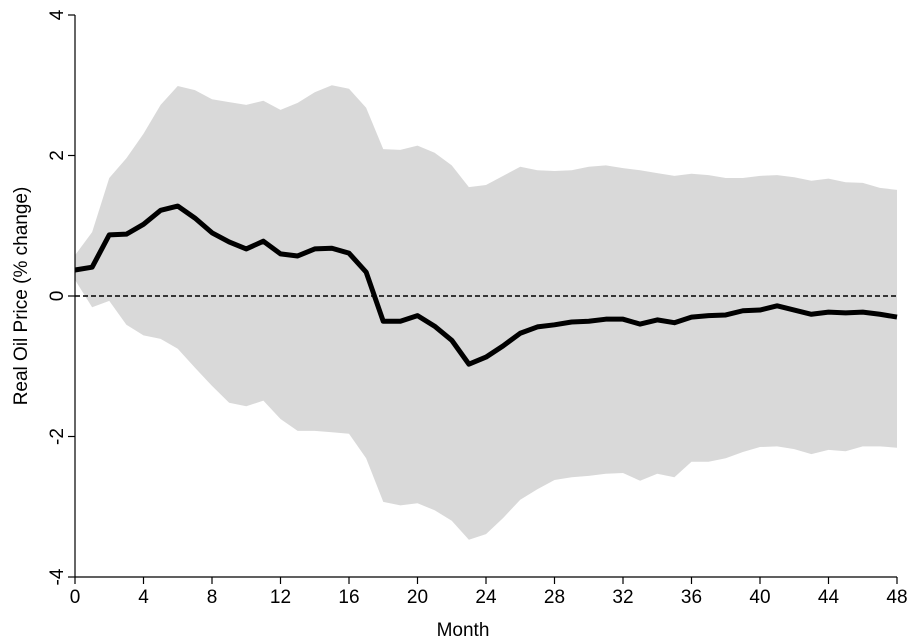 This screenshot has height=641, width=914. I want to click on x-tick-label: 48, so click(896, 597).